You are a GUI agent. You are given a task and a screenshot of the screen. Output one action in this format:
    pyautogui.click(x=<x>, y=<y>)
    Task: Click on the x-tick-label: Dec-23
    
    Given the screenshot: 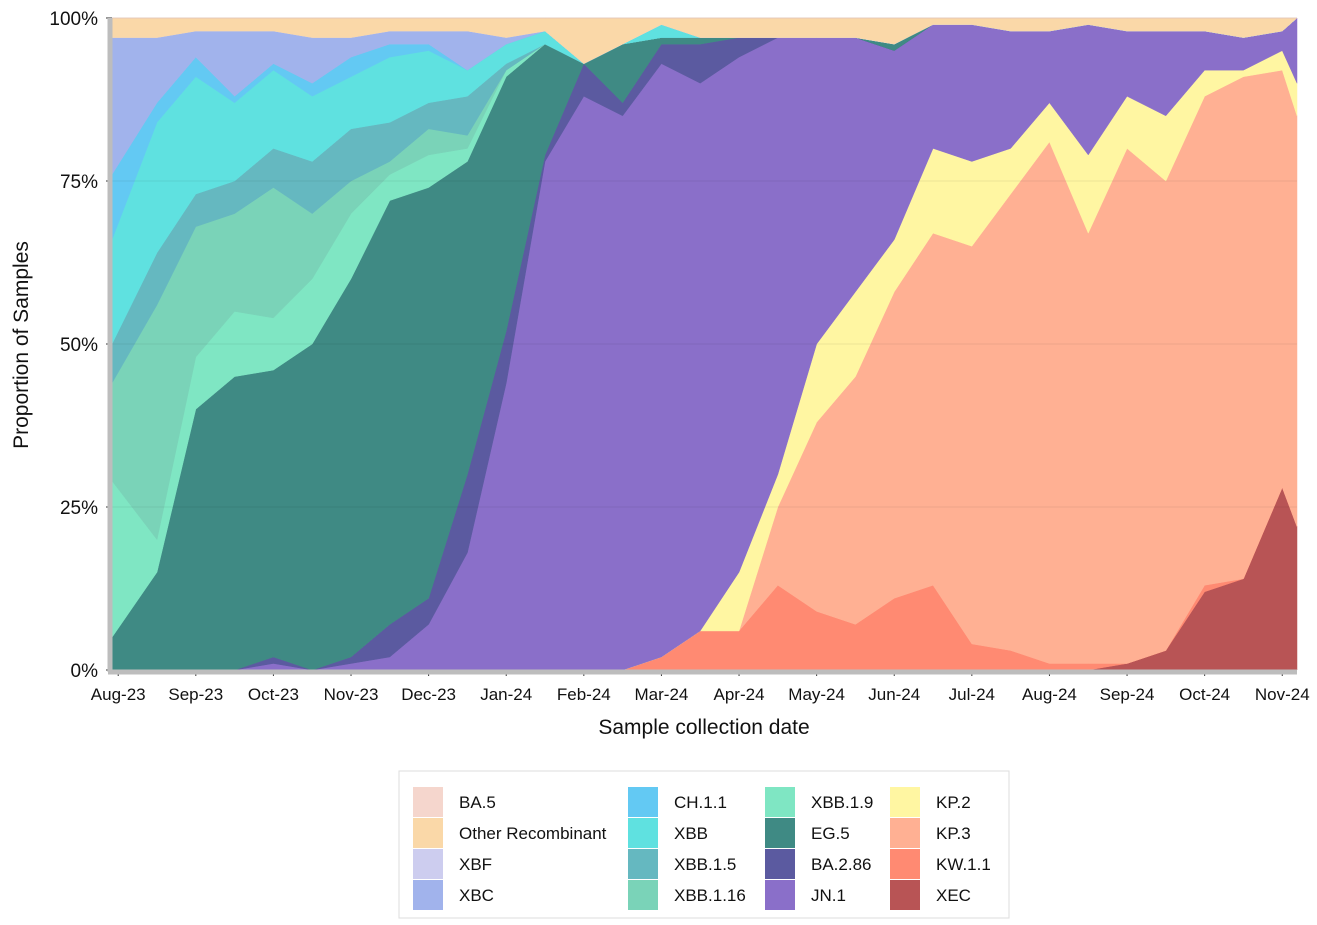 What is the action you would take?
    pyautogui.click(x=428, y=694)
    